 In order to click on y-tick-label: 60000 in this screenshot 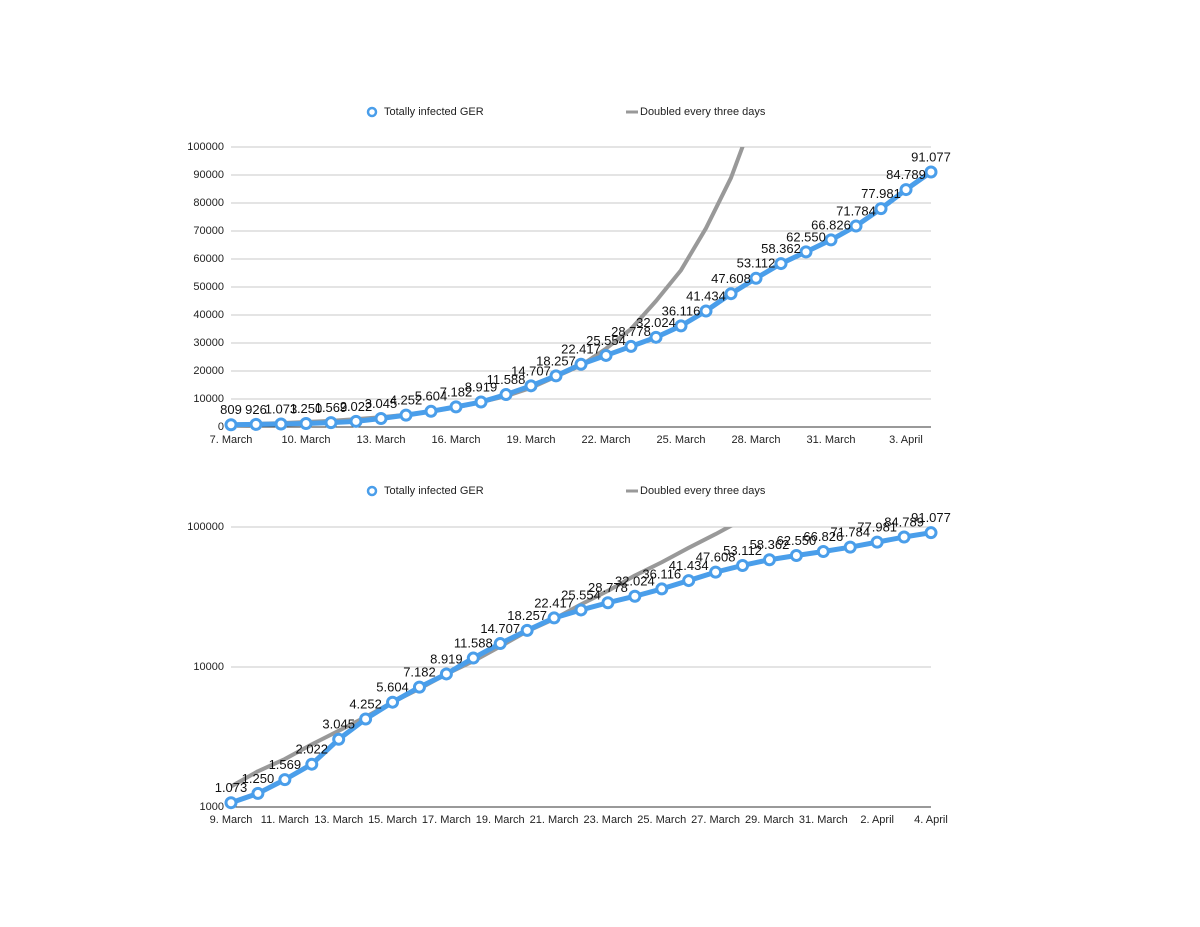, I will do `click(208, 259)`.